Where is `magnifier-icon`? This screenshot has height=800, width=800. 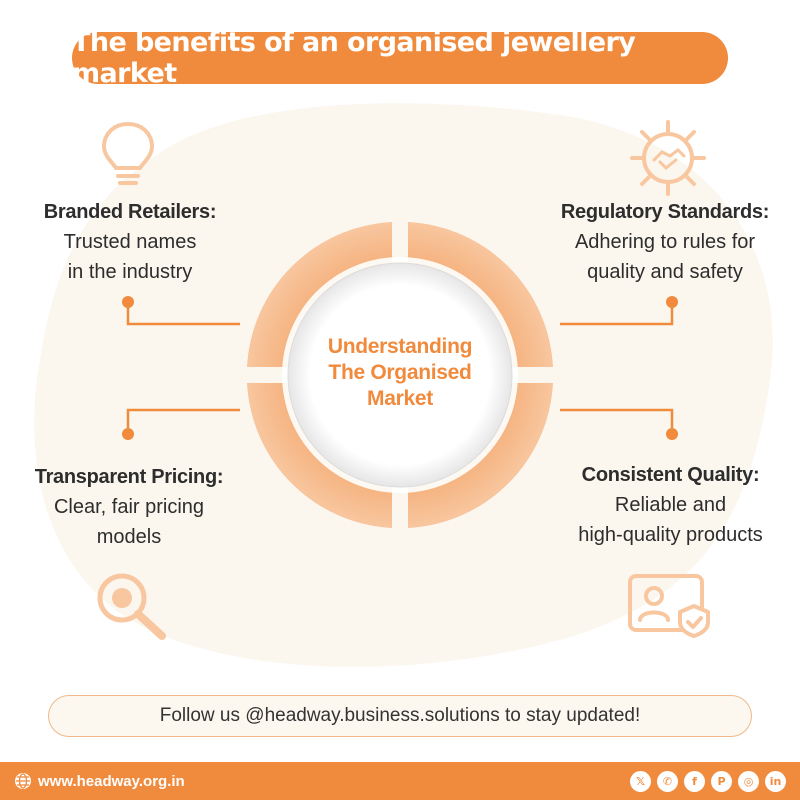
magnifier-icon is located at coordinates (131, 606).